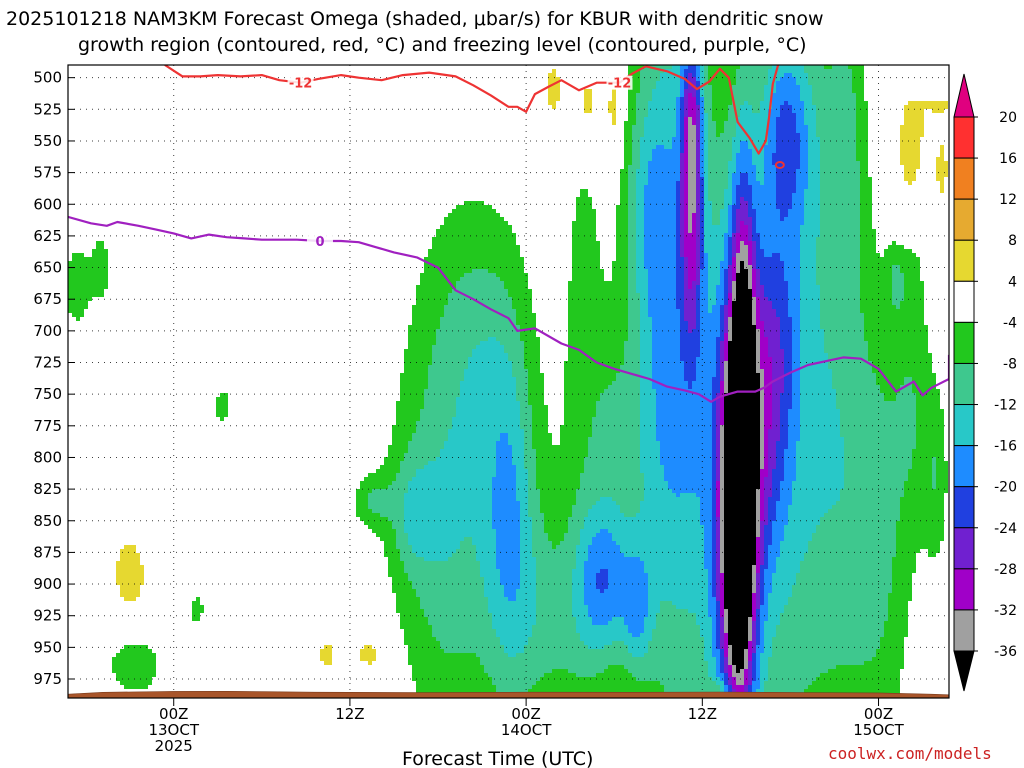  I want to click on colorbar-label: -20, so click(1005, 488).